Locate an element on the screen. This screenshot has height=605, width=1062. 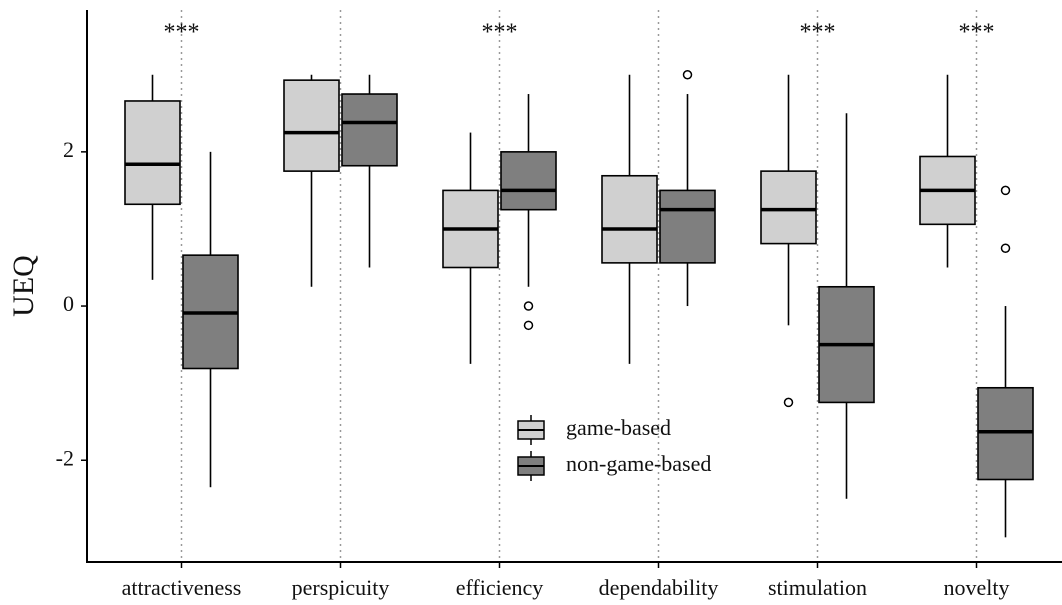
x-tick-label: attractiveness is located at coordinates (182, 587).